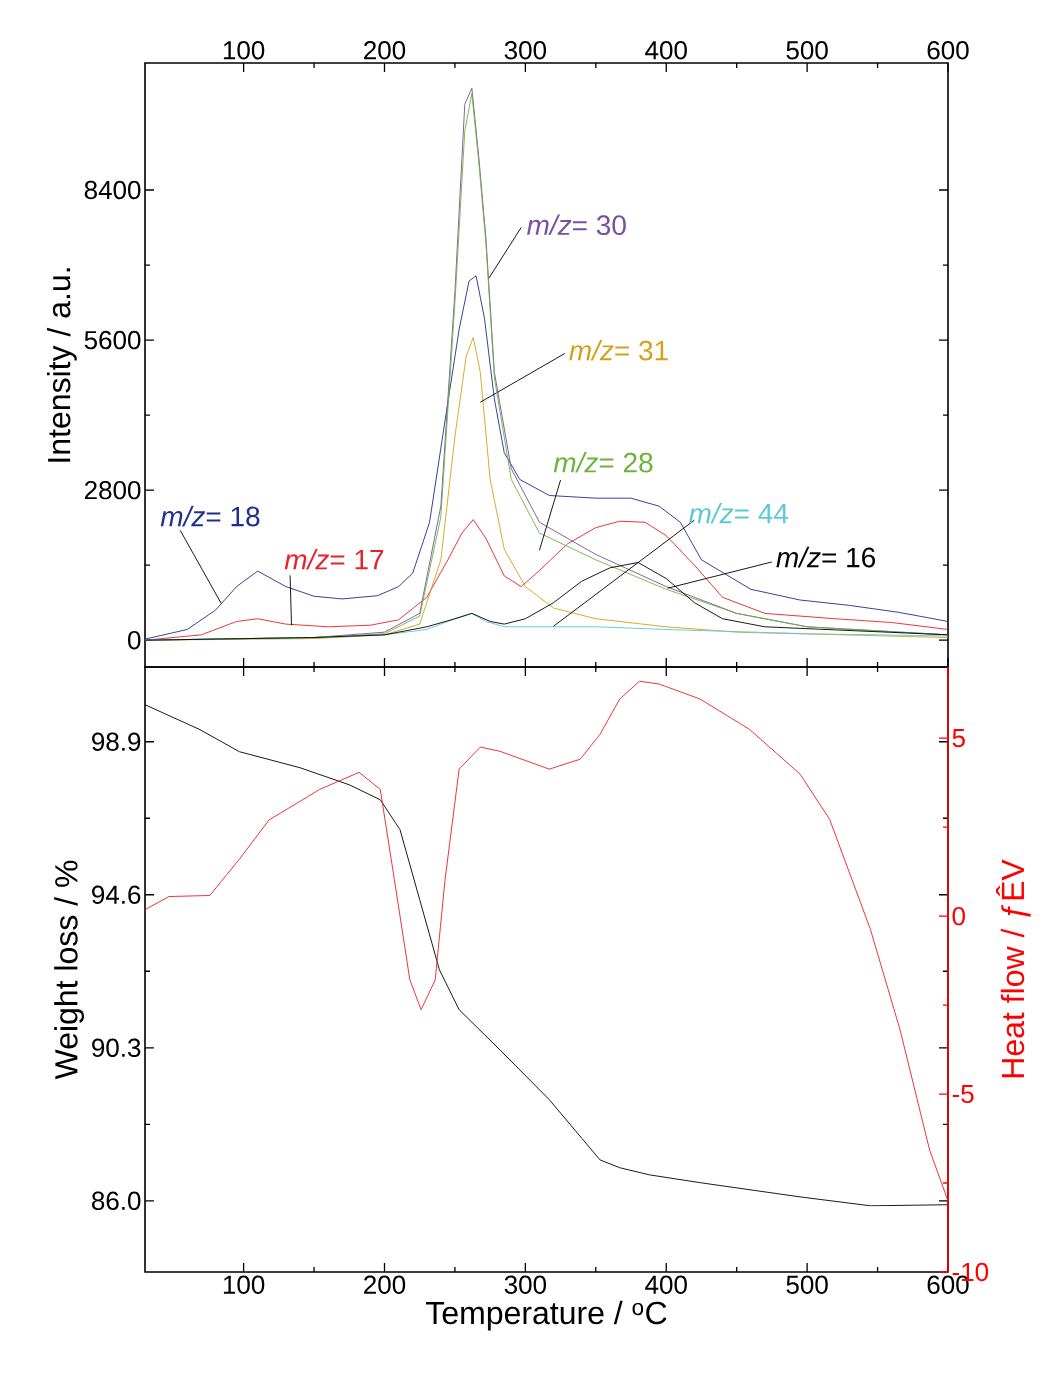  What do you see at coordinates (334, 559) in the screenshot?
I see `series-label: m/z= 17` at bounding box center [334, 559].